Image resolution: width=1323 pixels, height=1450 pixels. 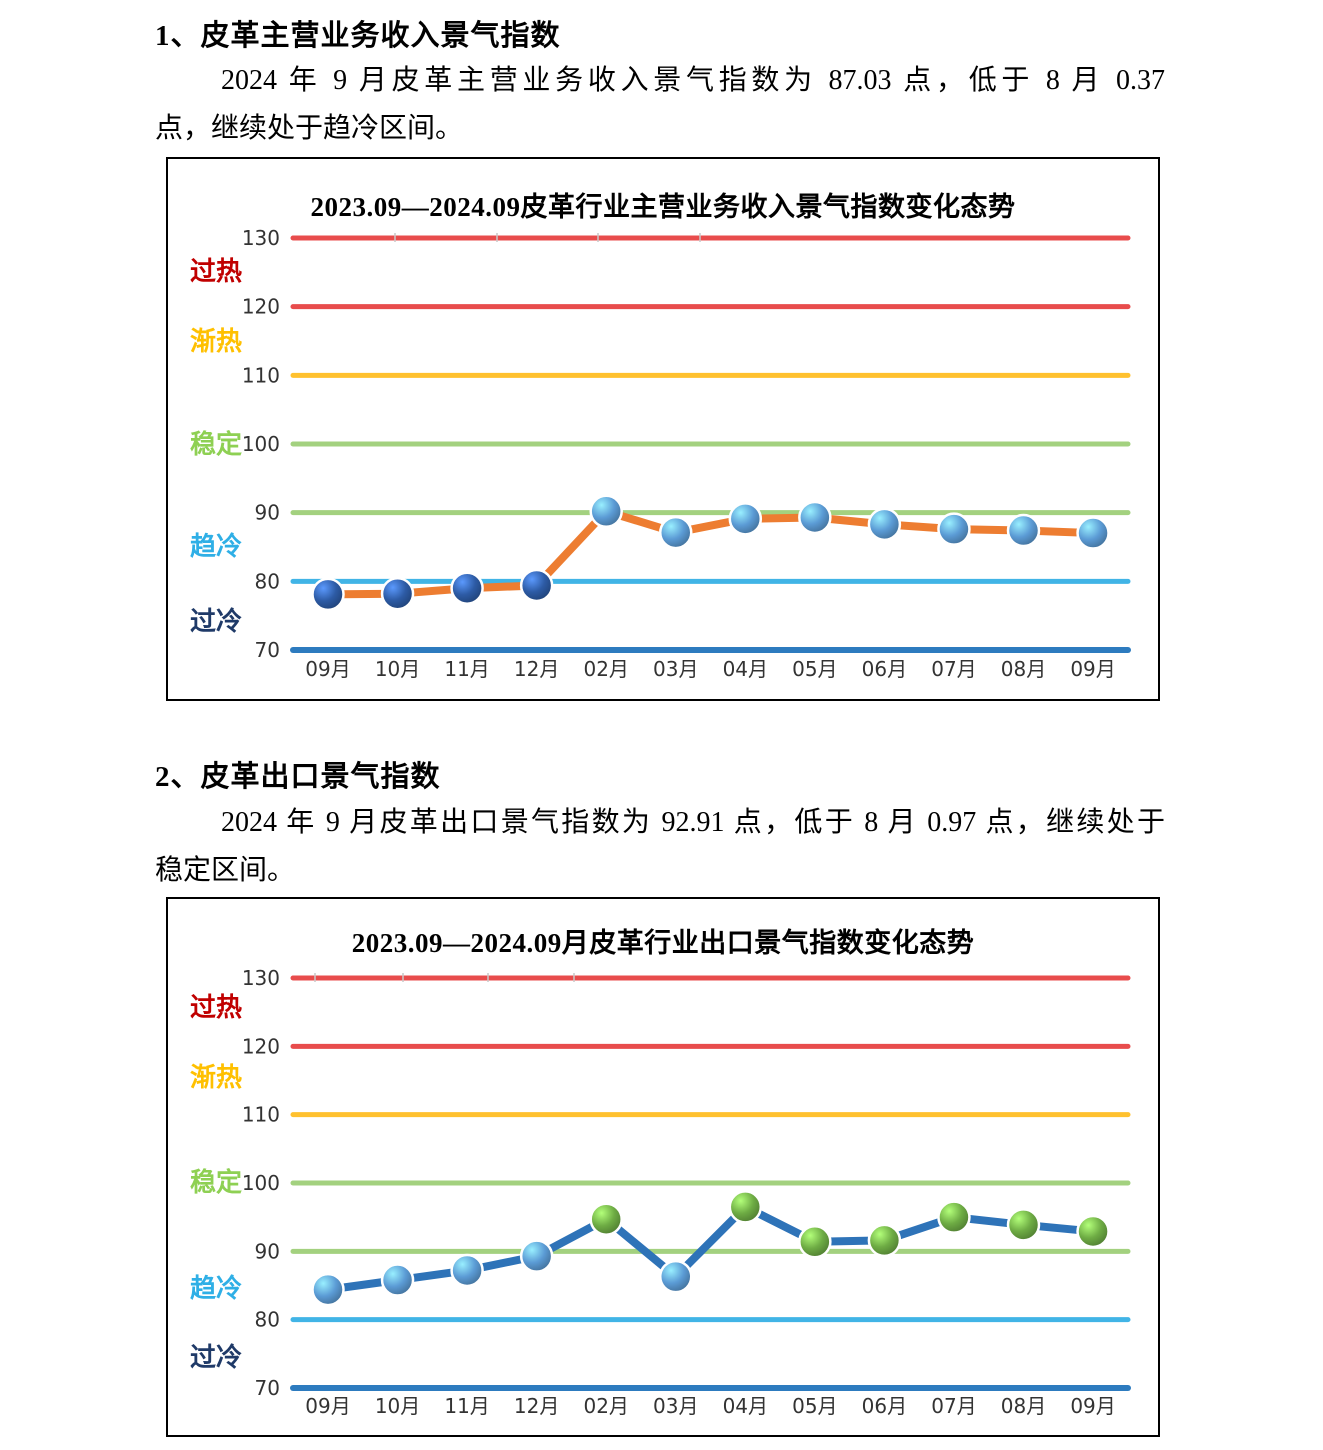 What do you see at coordinates (711, 1248) in the screenshot?
I see `data-line` at bounding box center [711, 1248].